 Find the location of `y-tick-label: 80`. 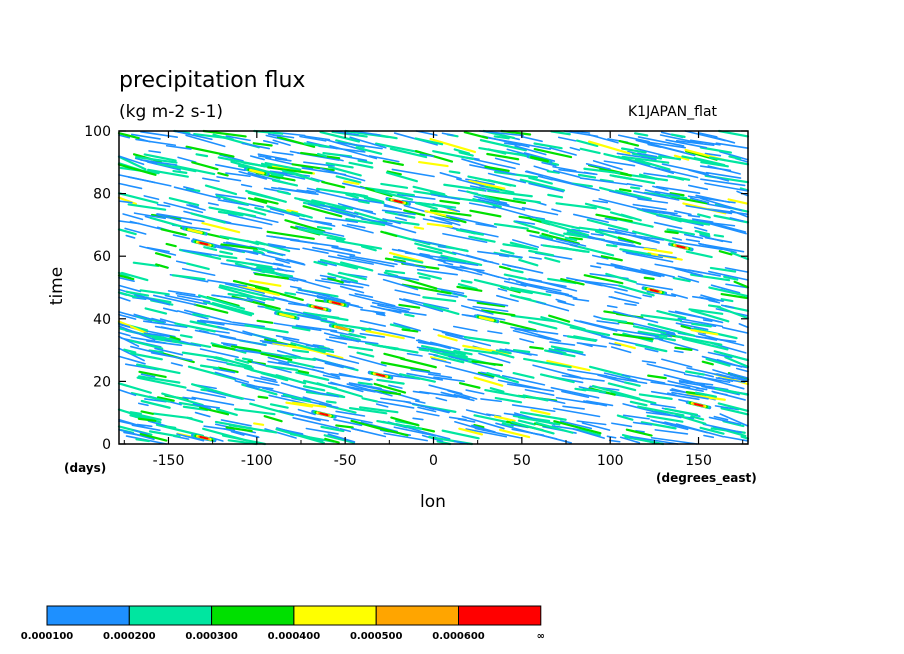

y-tick-label: 80 is located at coordinates (102, 195).